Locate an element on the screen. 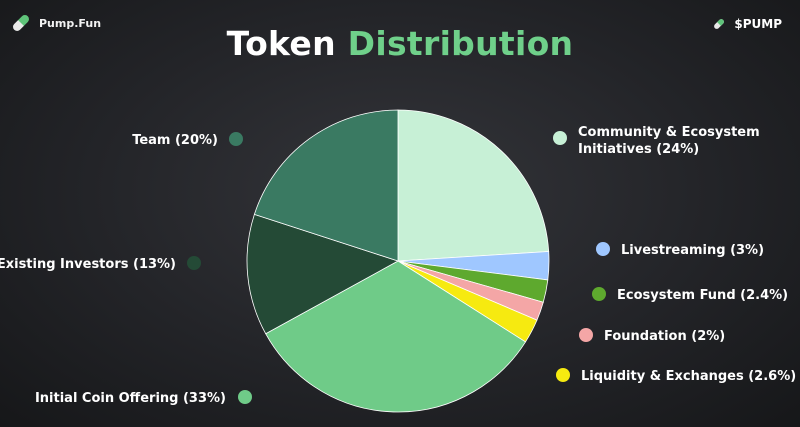  slice-label: Ecosystem Fund (2.4%) is located at coordinates (702, 295).